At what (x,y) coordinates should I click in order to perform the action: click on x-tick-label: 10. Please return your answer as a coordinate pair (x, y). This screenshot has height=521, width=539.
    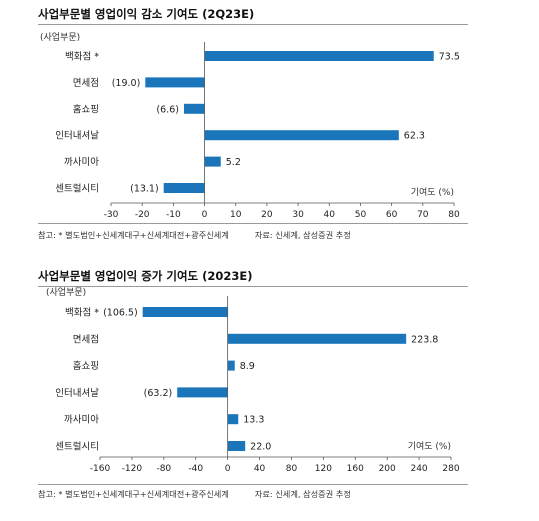
    Looking at the image, I should click on (236, 215).